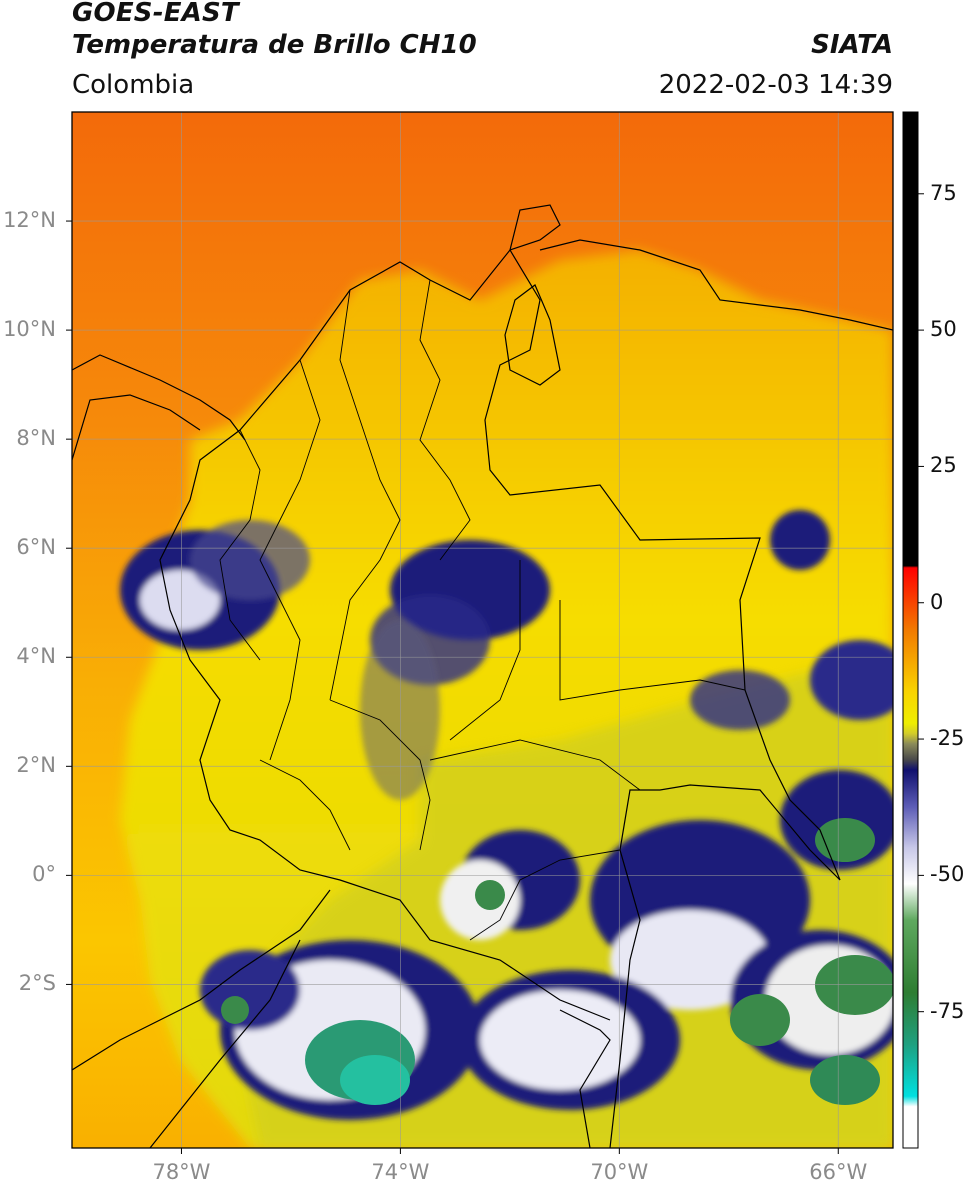 The height and width of the screenshot is (1190, 966). I want to click on panama-coast, so click(159, 397).